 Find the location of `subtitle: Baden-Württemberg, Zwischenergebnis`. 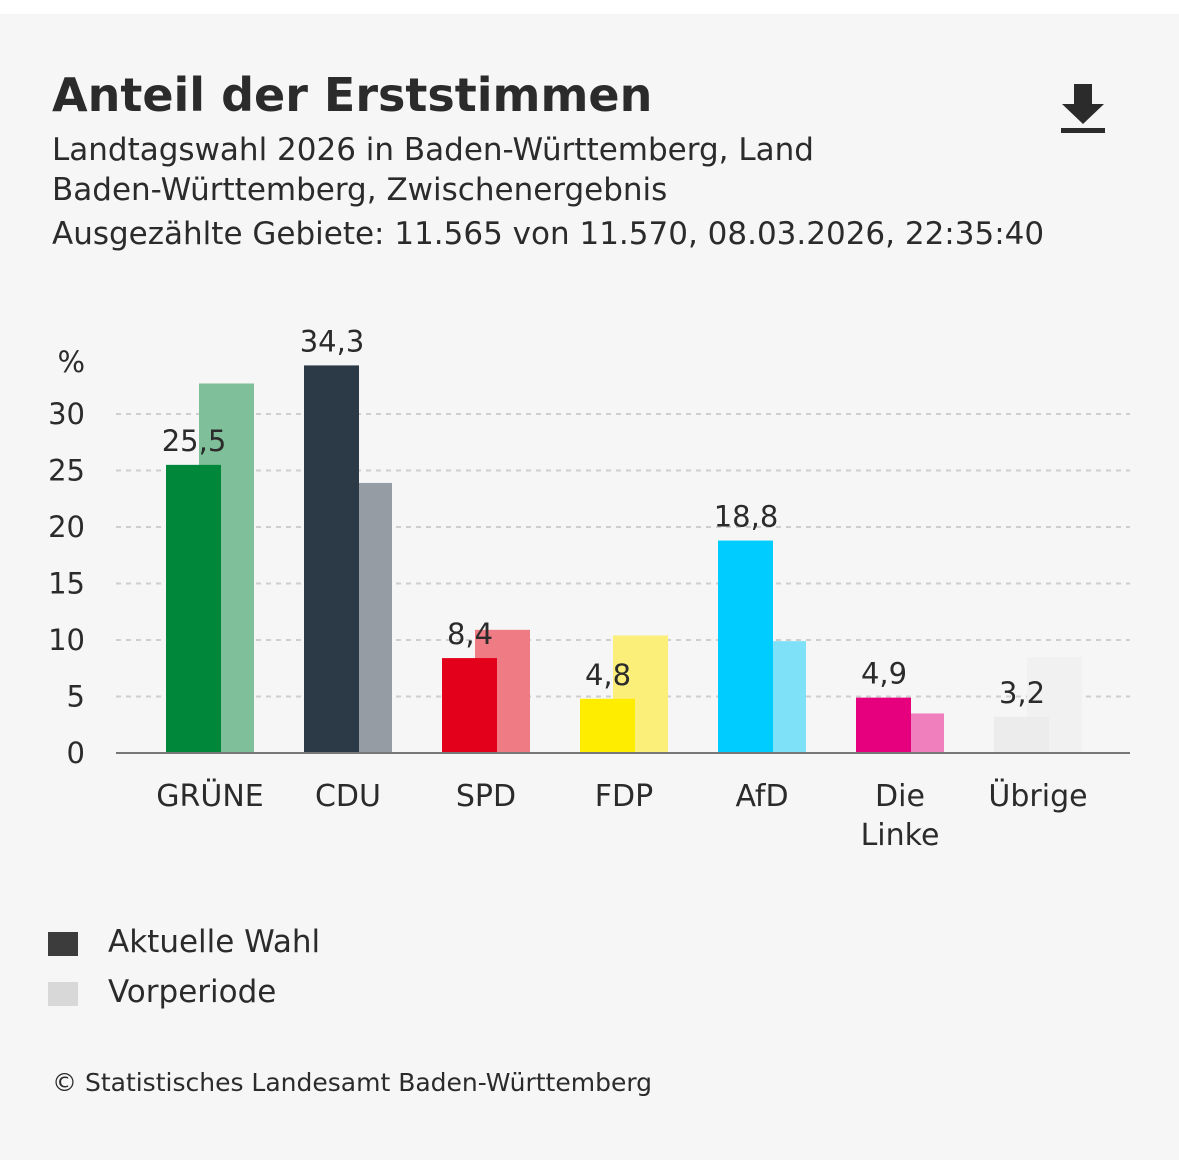

subtitle: Baden-Württemberg, Zwischenergebnis is located at coordinates (360, 190).